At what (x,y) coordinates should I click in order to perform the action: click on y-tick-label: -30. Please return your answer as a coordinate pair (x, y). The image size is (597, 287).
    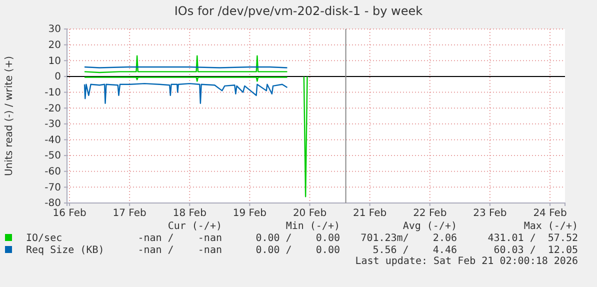
    Looking at the image, I should click on (52, 124).